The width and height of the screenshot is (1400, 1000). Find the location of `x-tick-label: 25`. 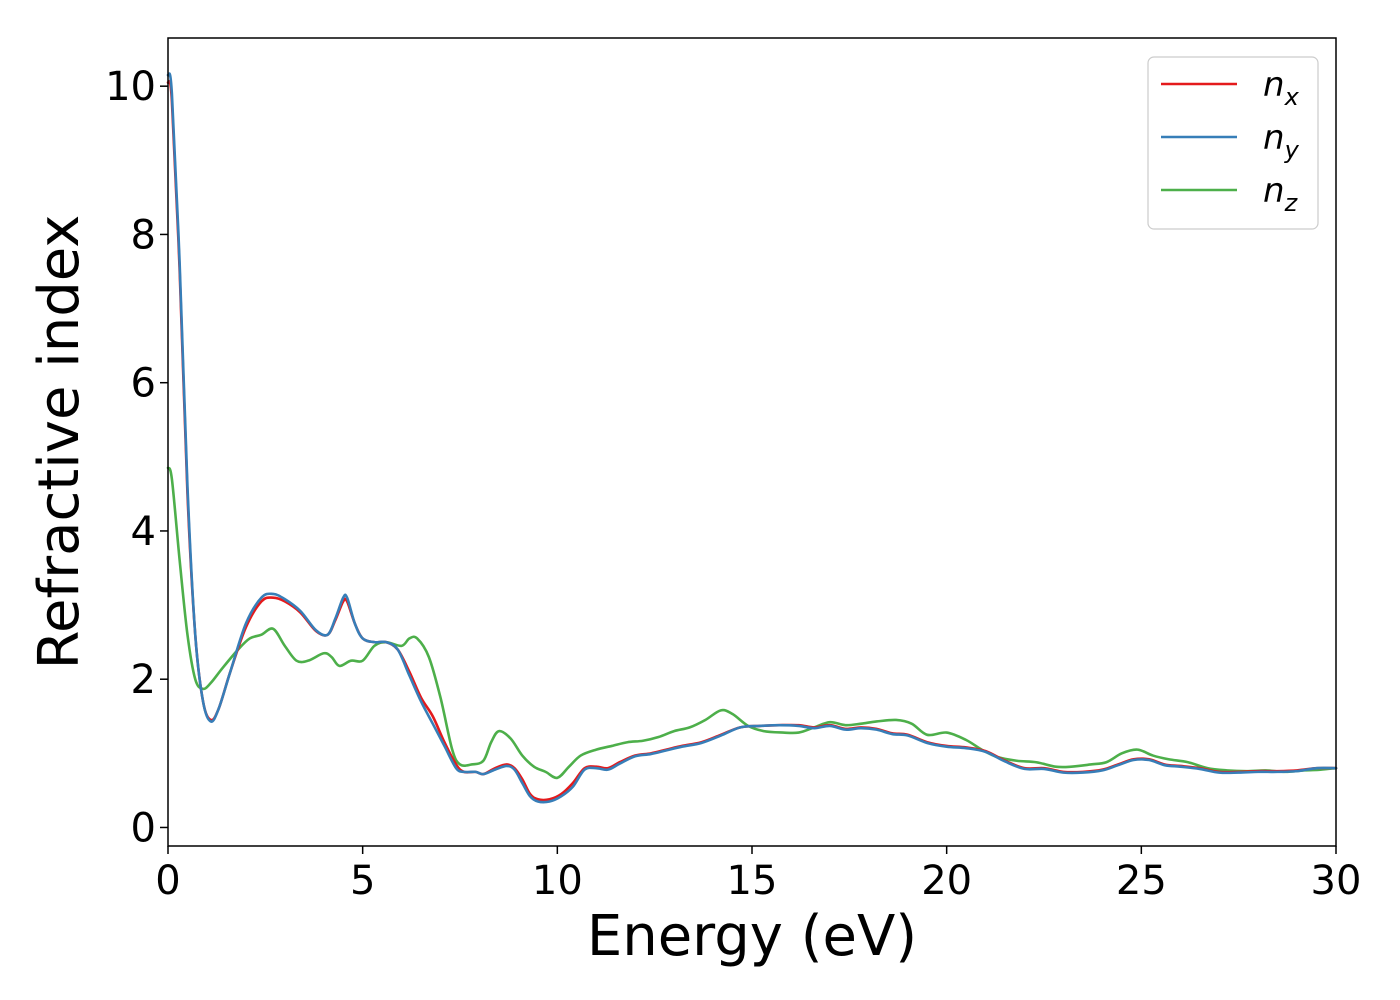

x-tick-label: 25 is located at coordinates (1141, 881).